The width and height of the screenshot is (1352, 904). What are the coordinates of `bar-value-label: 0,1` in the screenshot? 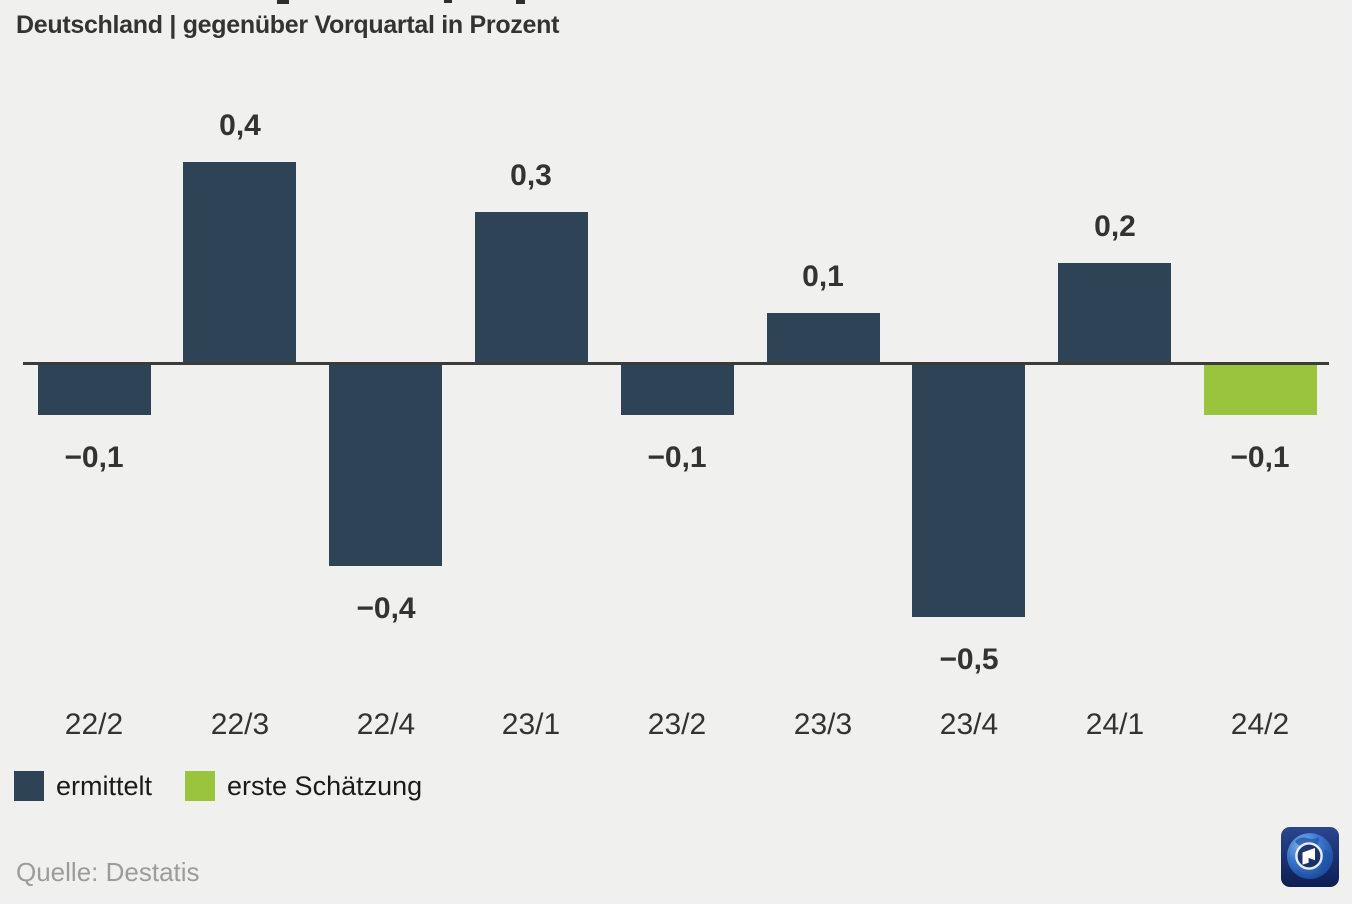 It's located at (823, 276).